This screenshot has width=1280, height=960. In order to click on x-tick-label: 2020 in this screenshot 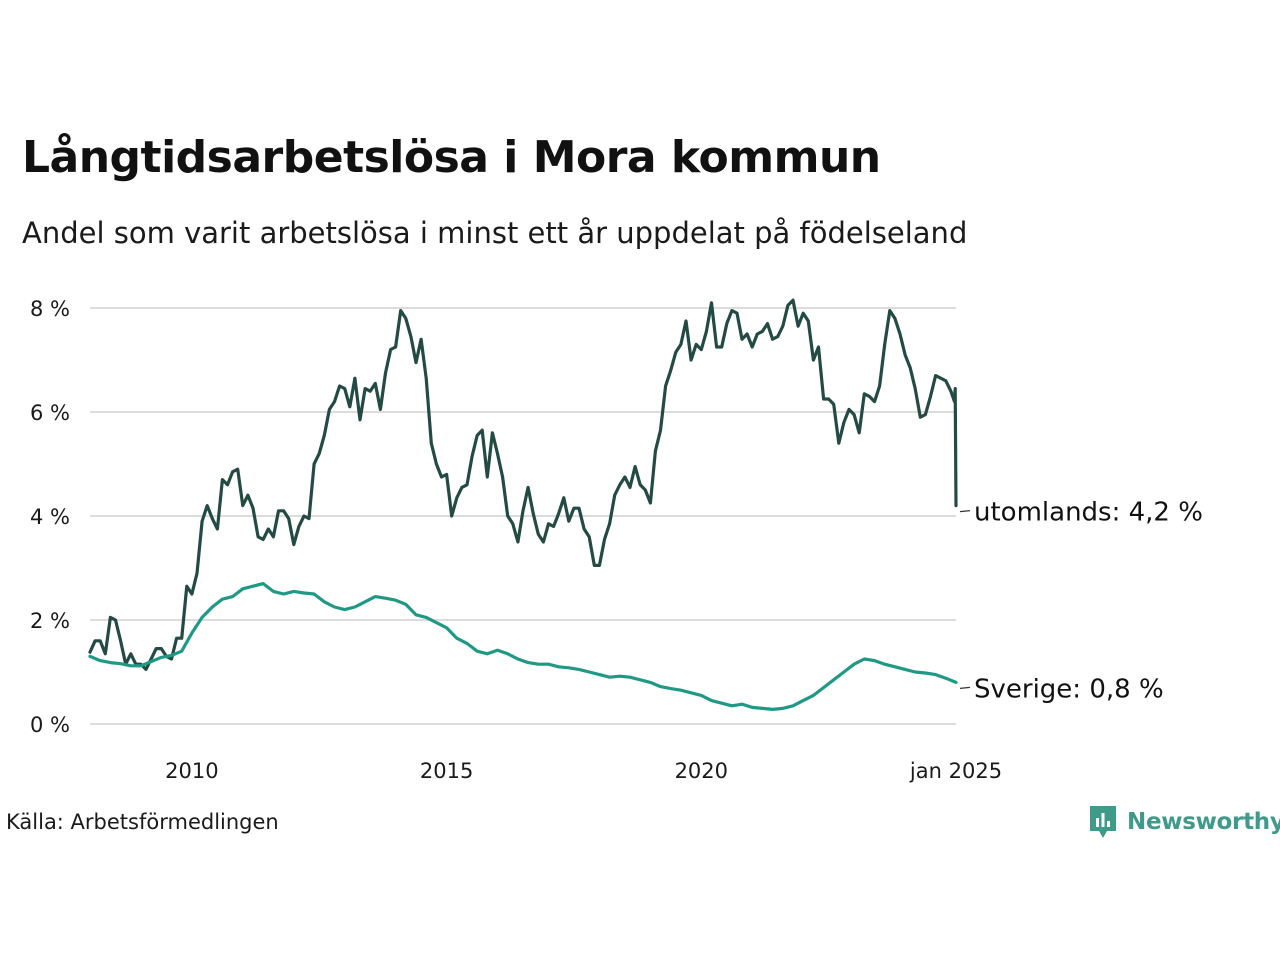, I will do `click(701, 771)`.